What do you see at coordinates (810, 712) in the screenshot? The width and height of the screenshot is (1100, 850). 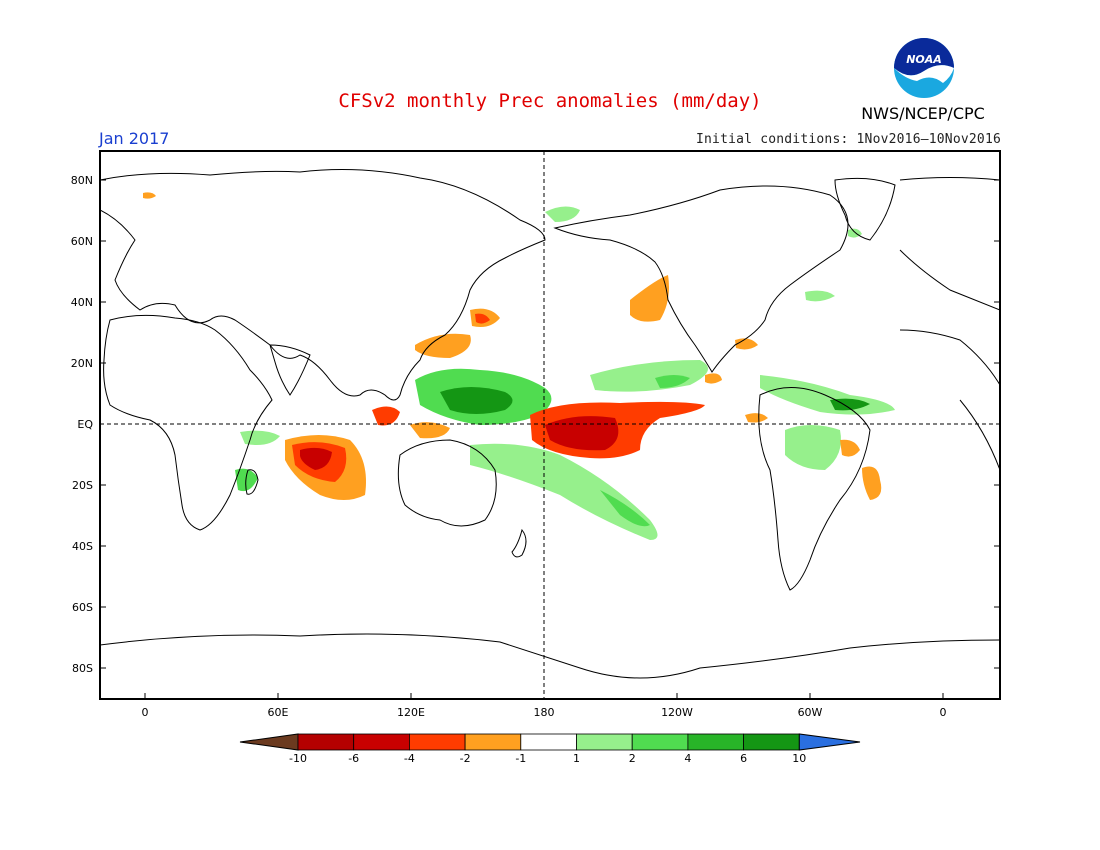 I see `lon-label: 60W` at bounding box center [810, 712].